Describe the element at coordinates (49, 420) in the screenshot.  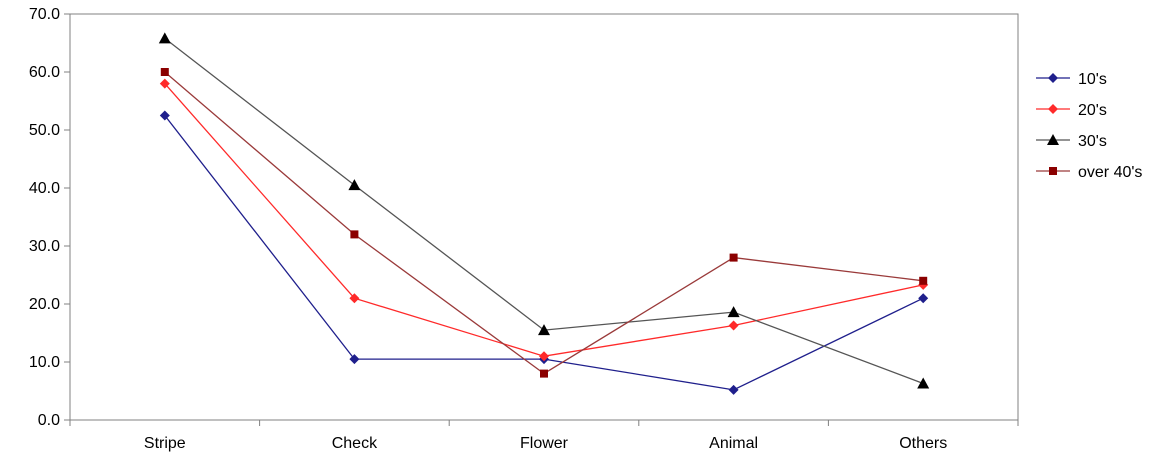
I see `y-tick-label: 0.0` at that location.